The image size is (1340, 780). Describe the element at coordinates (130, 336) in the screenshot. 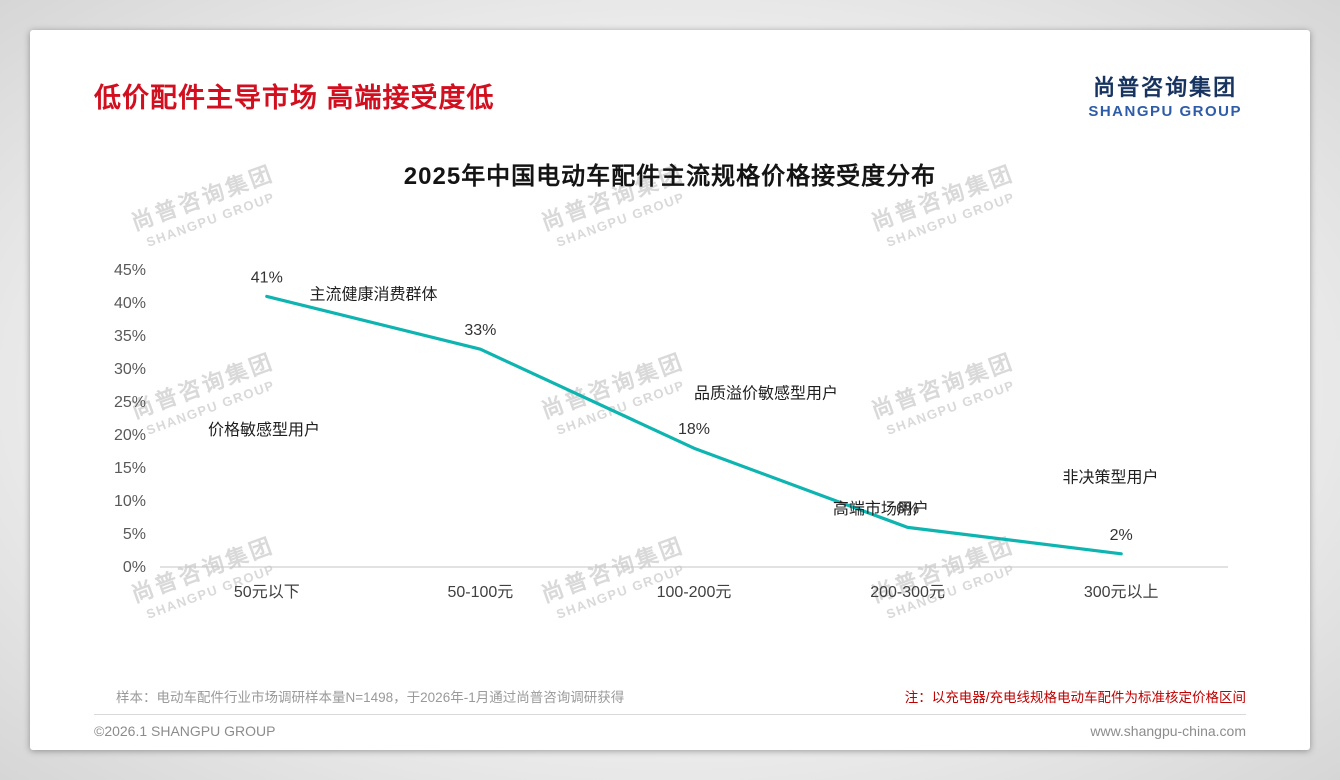

I see `svg-text: 35%` at that location.